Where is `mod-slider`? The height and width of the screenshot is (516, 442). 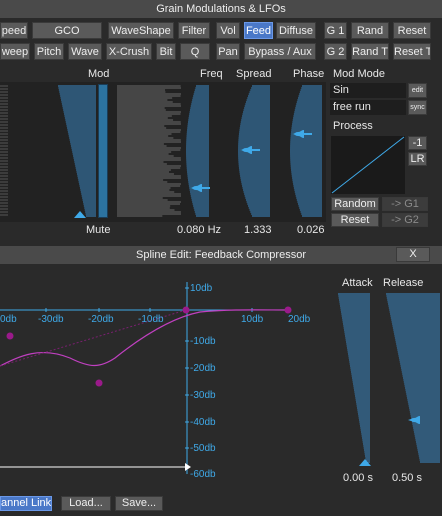
mod-slider is located at coordinates (103, 151).